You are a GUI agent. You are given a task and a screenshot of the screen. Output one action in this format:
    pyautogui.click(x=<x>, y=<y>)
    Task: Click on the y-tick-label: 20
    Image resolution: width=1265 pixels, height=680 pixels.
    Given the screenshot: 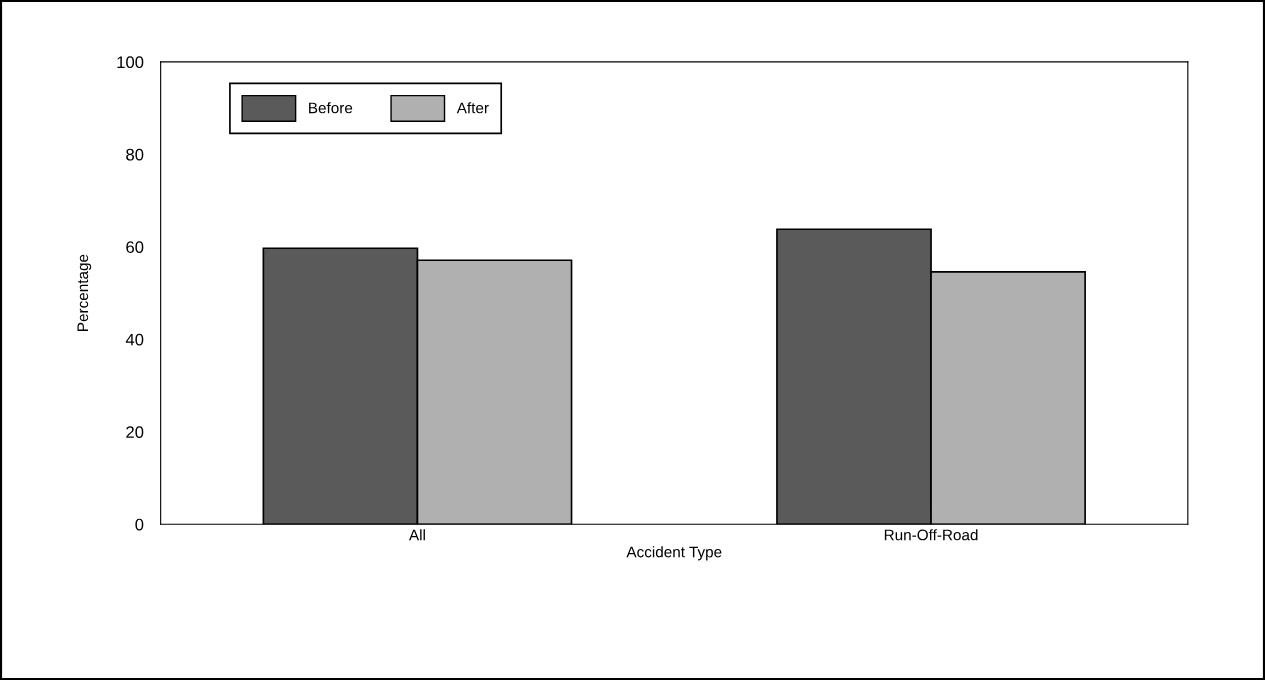 What is the action you would take?
    pyautogui.click(x=135, y=432)
    